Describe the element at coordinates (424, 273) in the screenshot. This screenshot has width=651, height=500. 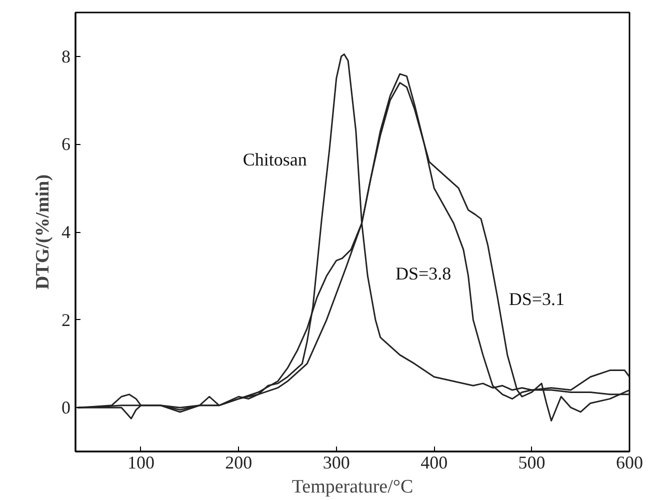
I see `series-label: DS=3.8` at that location.